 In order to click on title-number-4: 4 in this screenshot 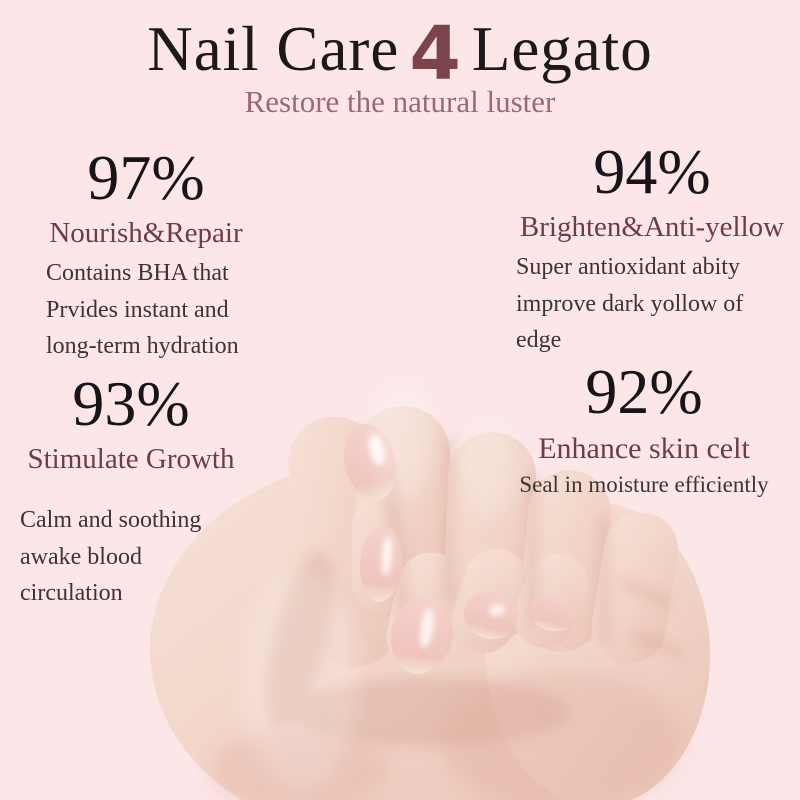, I will do `click(435, 54)`.